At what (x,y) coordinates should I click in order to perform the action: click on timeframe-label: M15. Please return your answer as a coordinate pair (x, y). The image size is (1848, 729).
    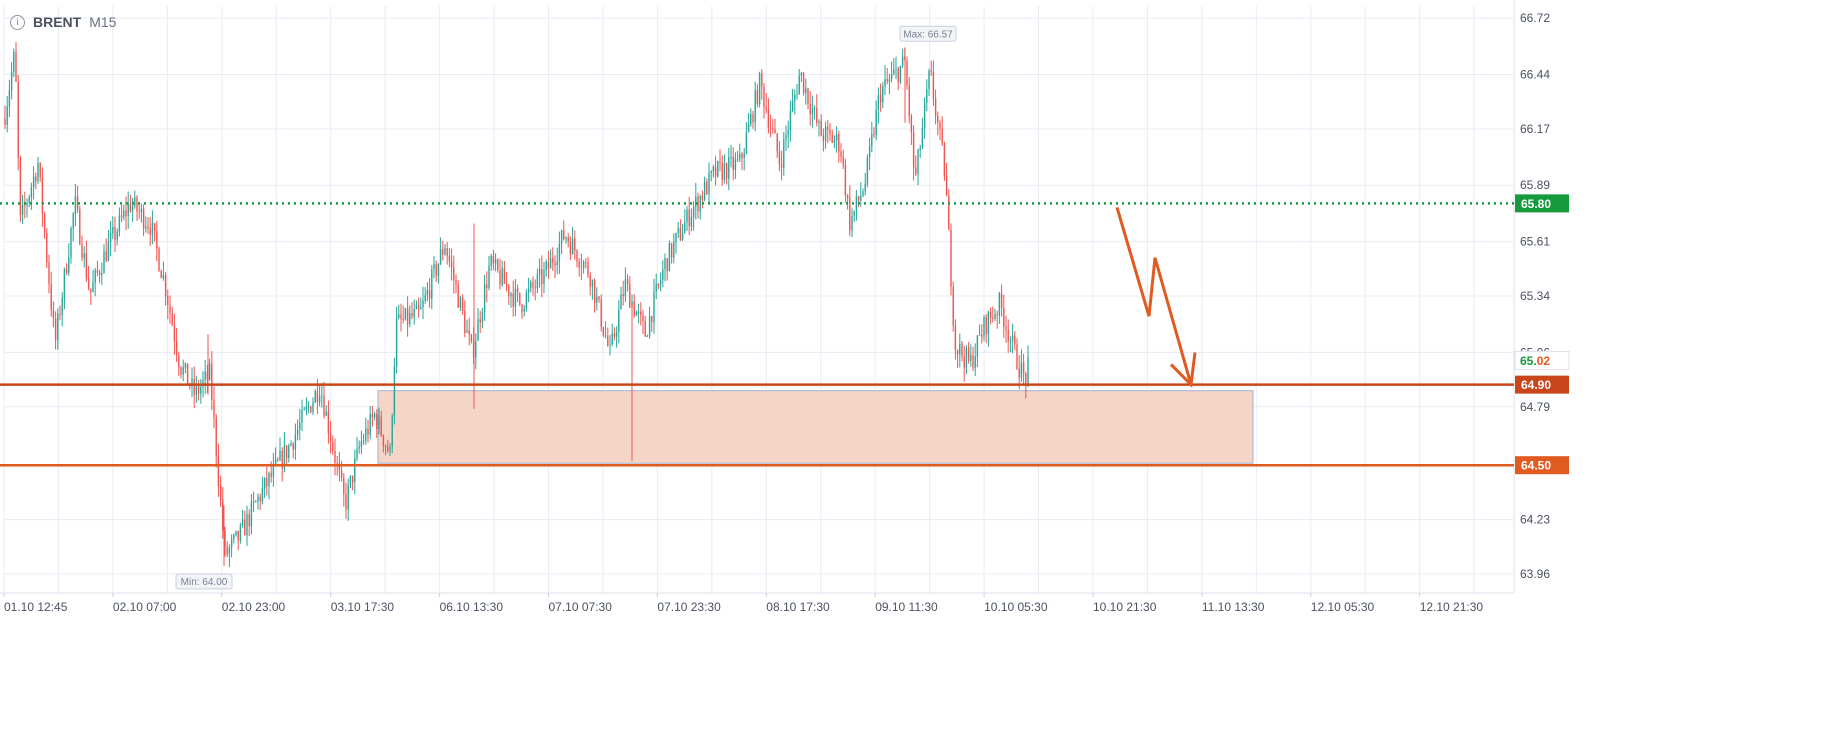
    Looking at the image, I should click on (102, 22).